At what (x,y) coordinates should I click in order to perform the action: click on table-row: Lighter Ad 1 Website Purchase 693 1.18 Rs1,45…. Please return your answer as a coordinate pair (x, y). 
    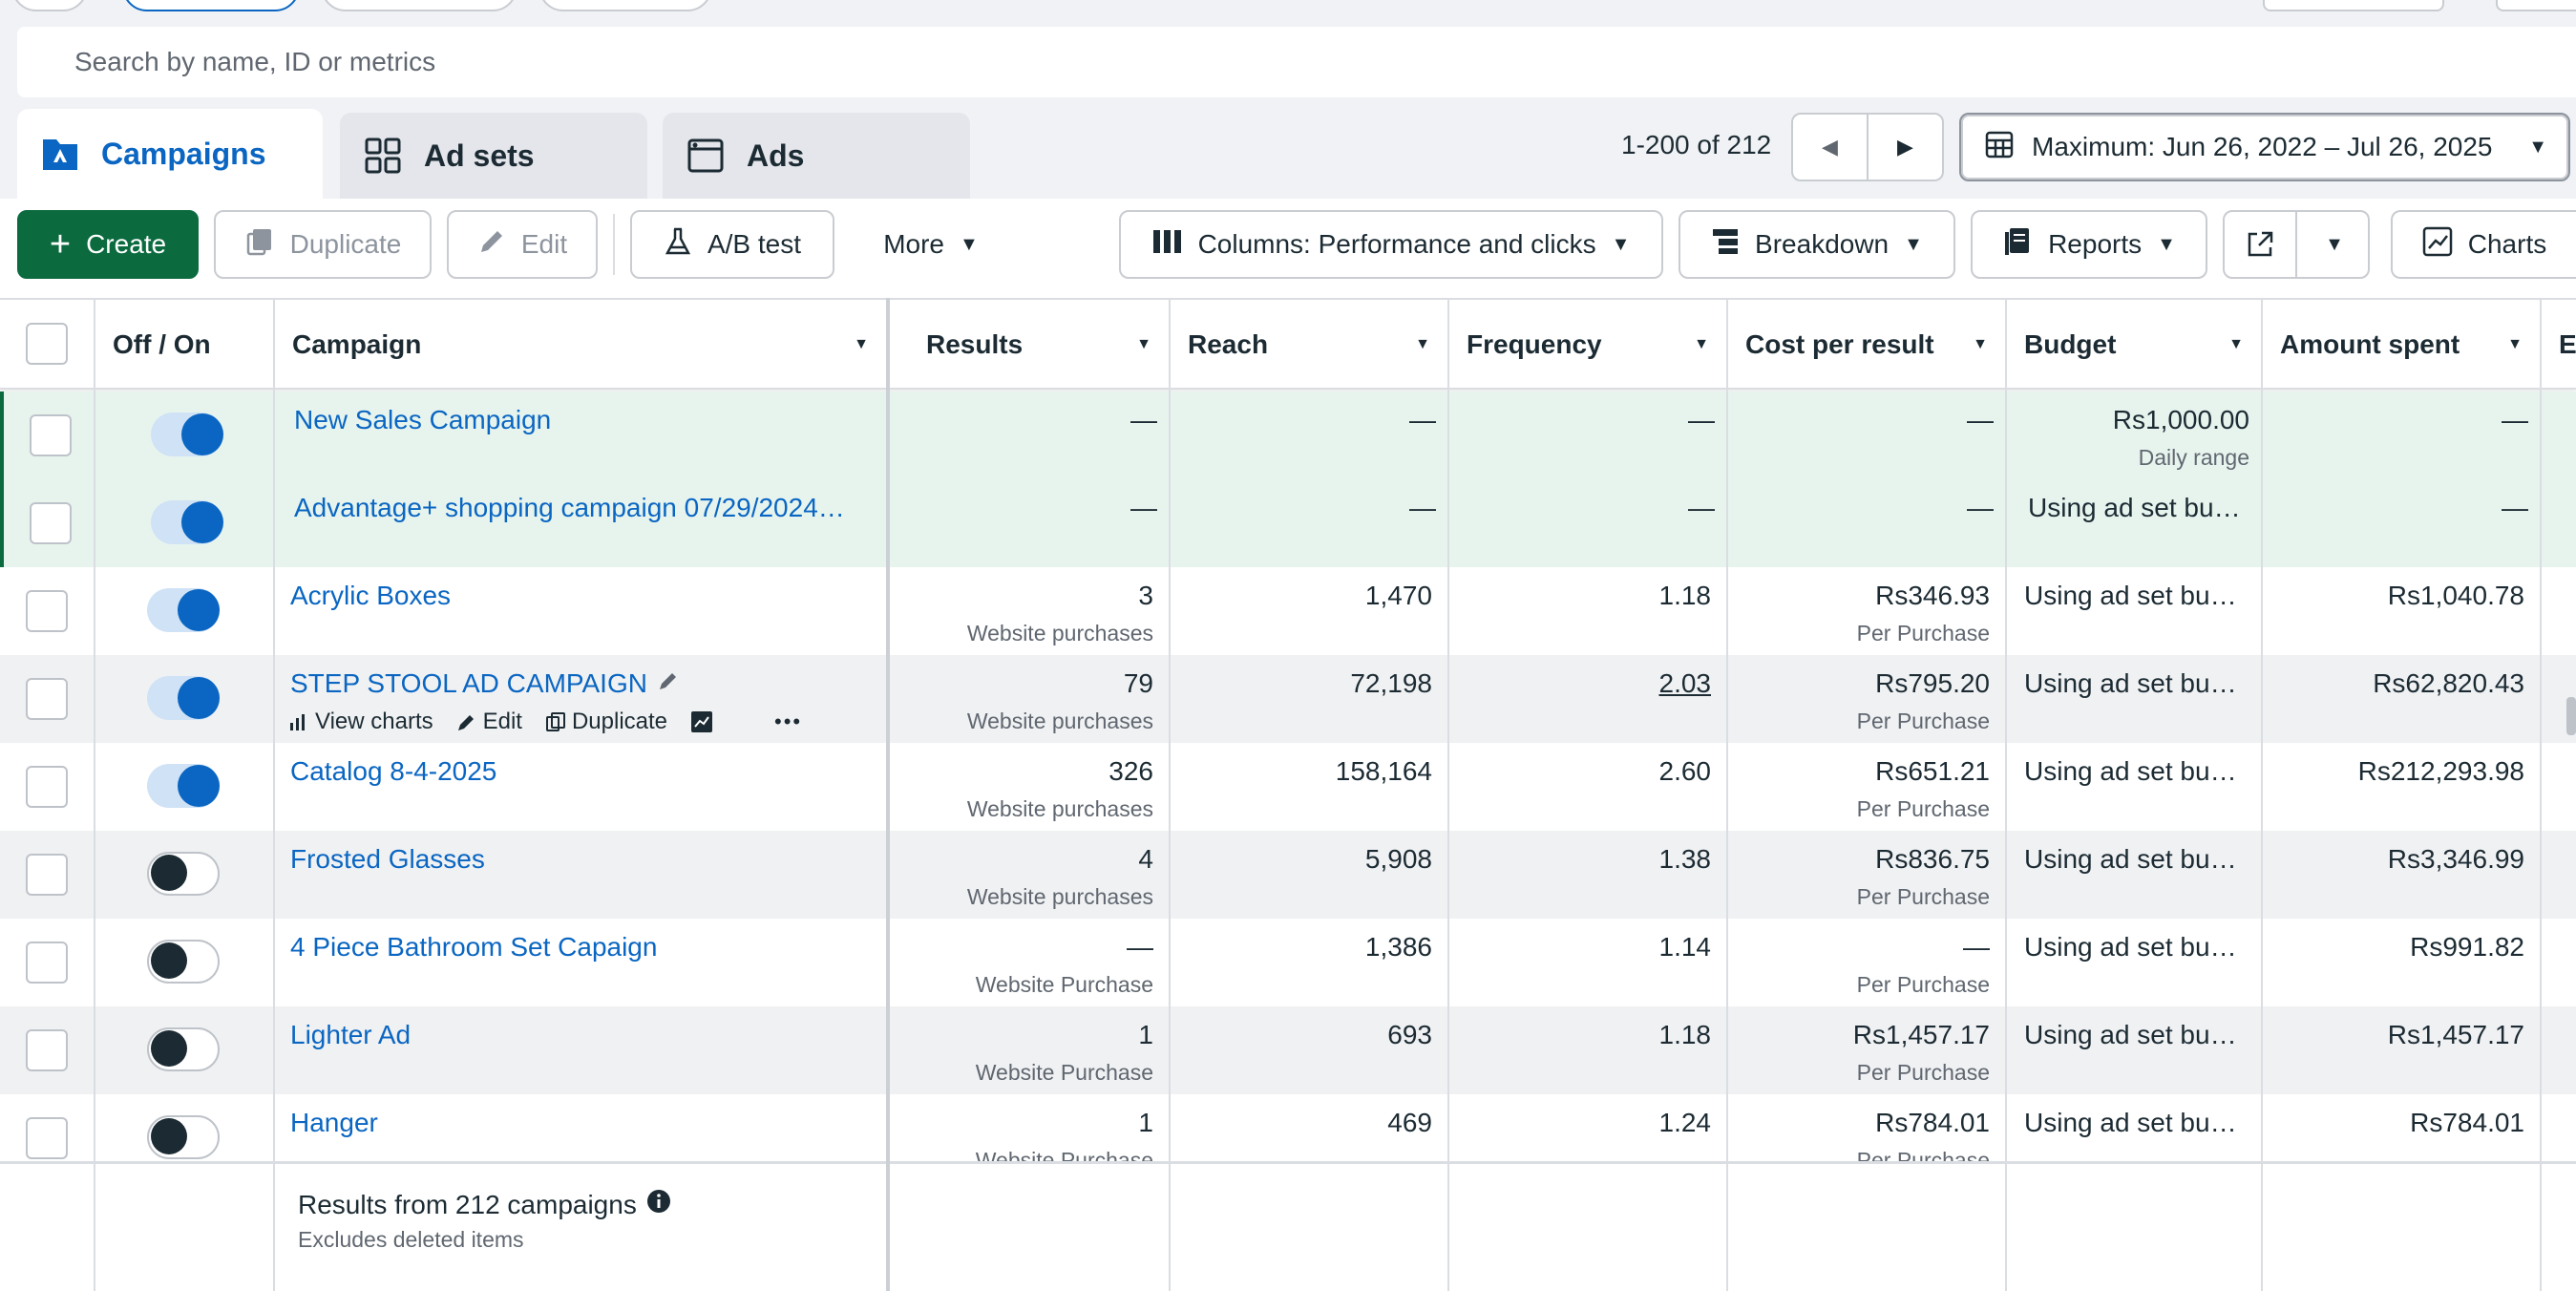
    Looking at the image, I should click on (1288, 1050).